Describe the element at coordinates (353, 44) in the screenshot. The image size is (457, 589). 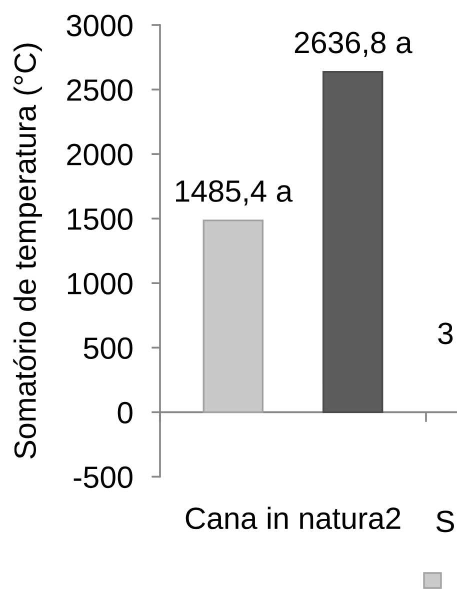
I see `data-label: 2636,8 a` at that location.